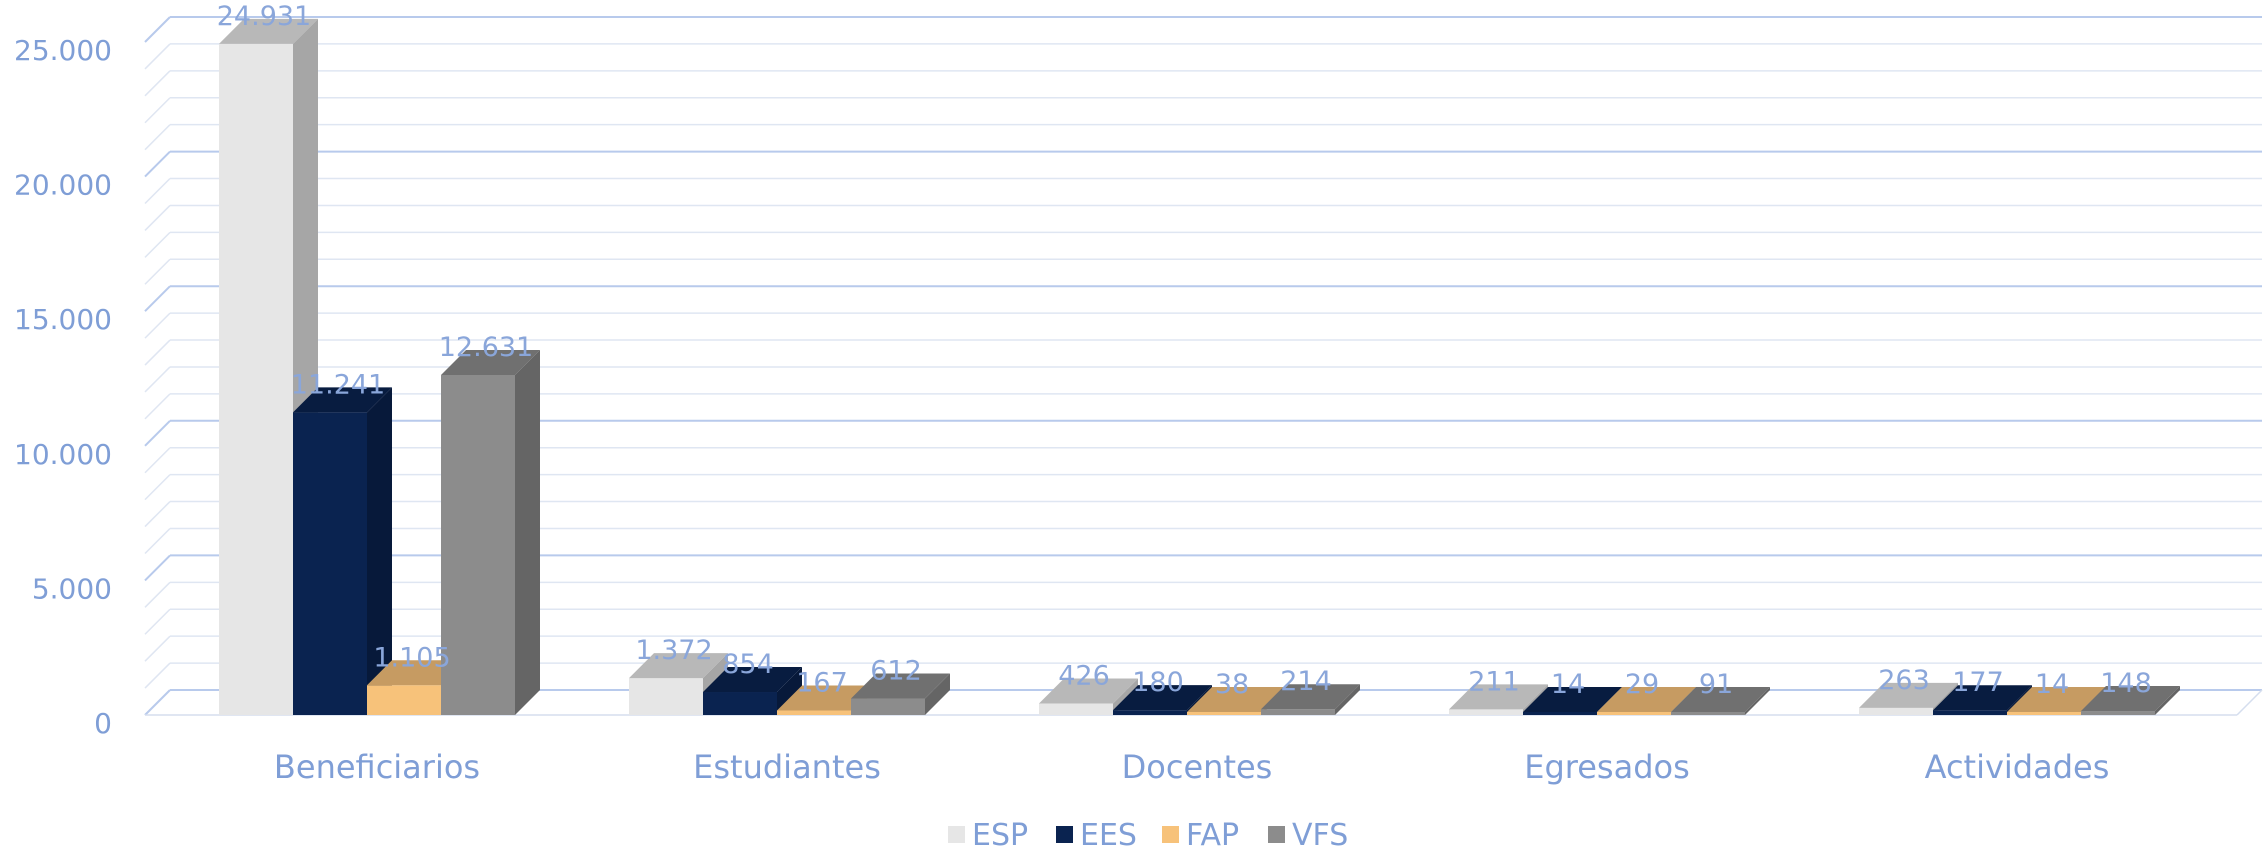 The height and width of the screenshot is (850, 2267). Describe the element at coordinates (2126, 683) in the screenshot. I see `data-label: 148` at that location.